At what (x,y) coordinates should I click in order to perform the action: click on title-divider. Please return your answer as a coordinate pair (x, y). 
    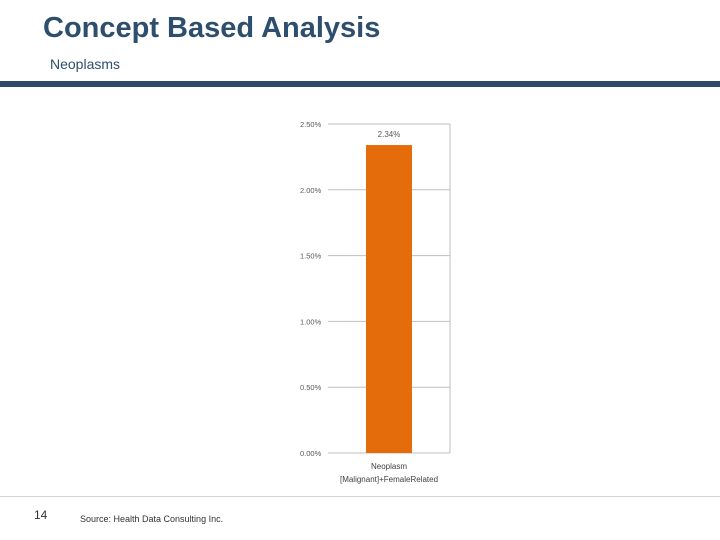
    Looking at the image, I should click on (360, 84).